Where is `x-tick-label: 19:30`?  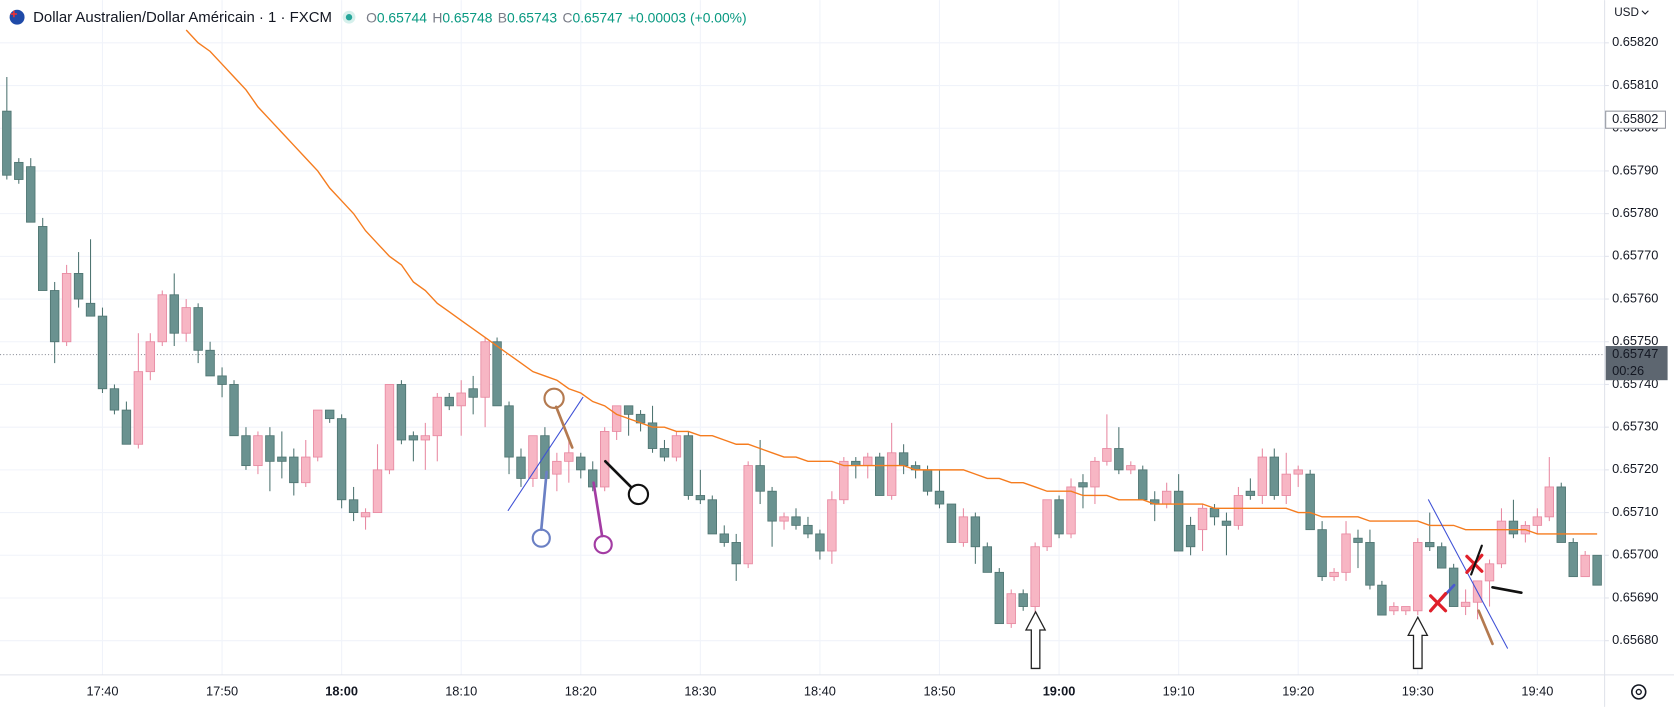 x-tick-label: 19:30 is located at coordinates (1418, 690).